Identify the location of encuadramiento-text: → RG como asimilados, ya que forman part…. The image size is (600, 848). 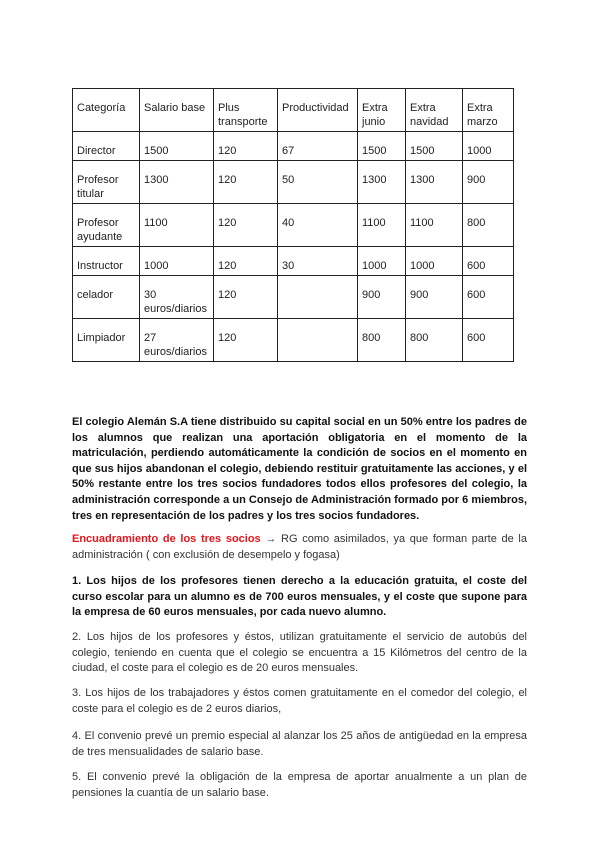
(299, 547).